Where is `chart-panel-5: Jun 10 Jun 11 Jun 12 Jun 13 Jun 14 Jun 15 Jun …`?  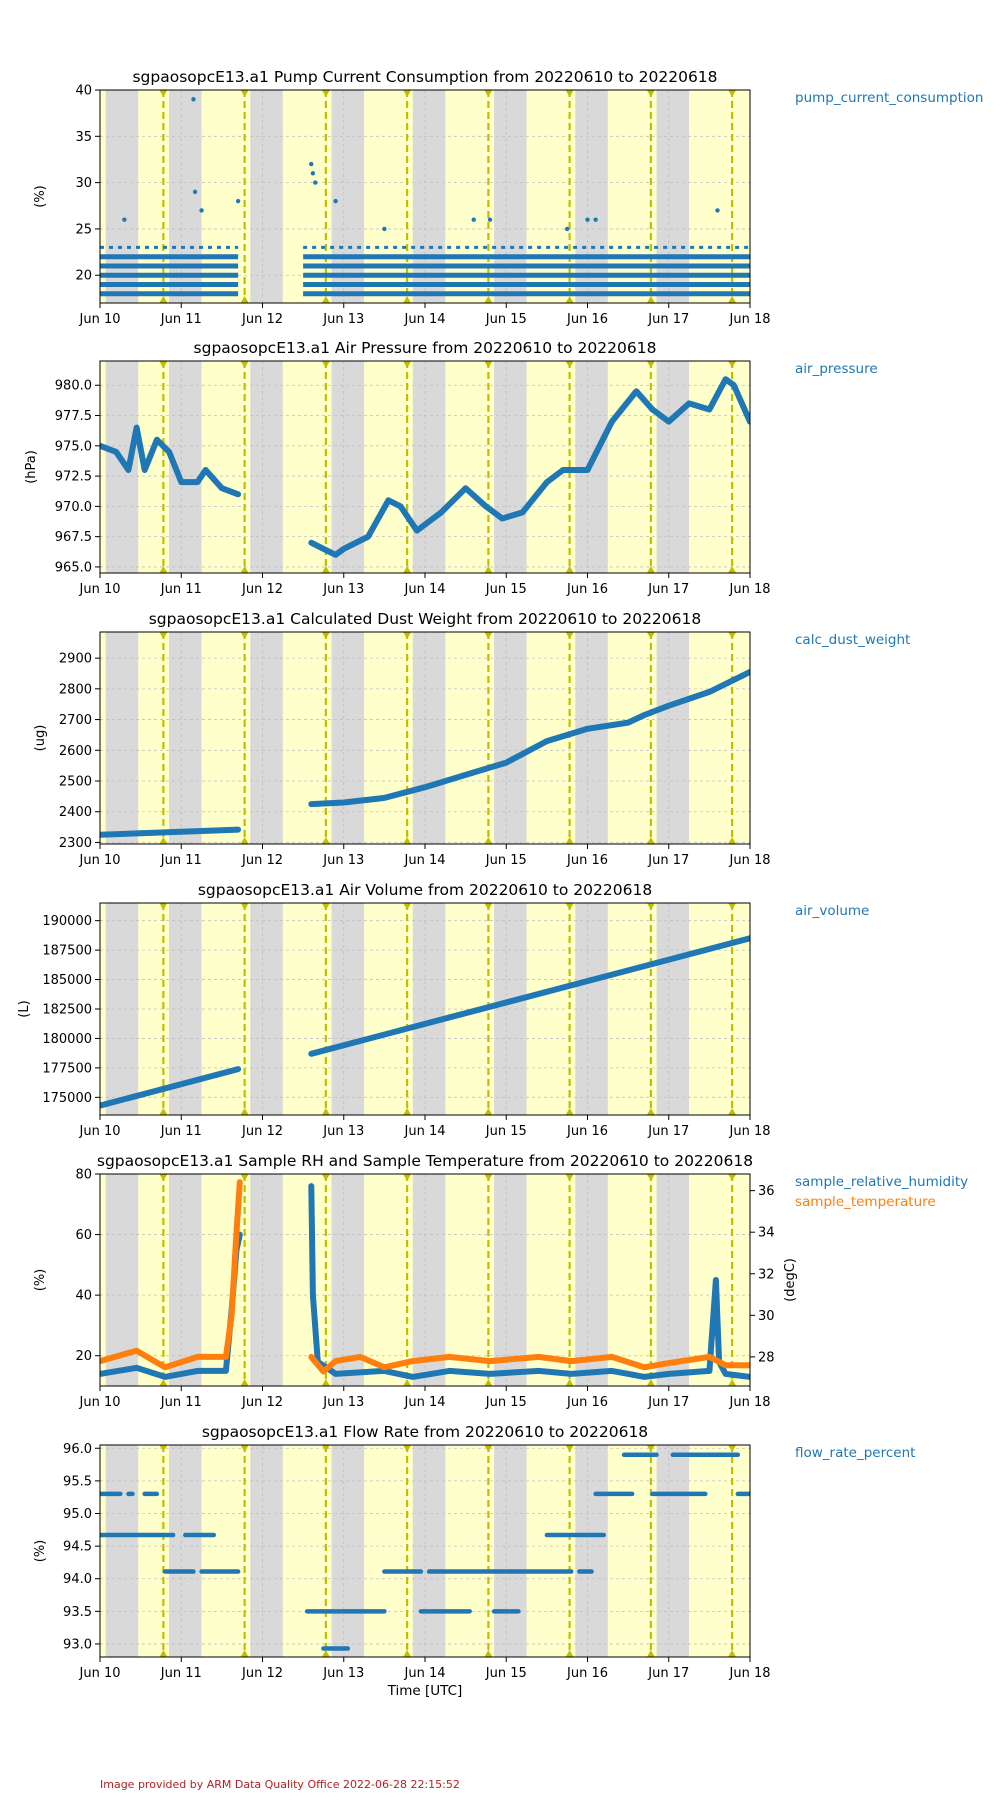
chart-panel-5: Jun 10 Jun 11 Jun 12 Jun 13 Jun 14 Jun 15 Jun … is located at coordinates (500, 1281).